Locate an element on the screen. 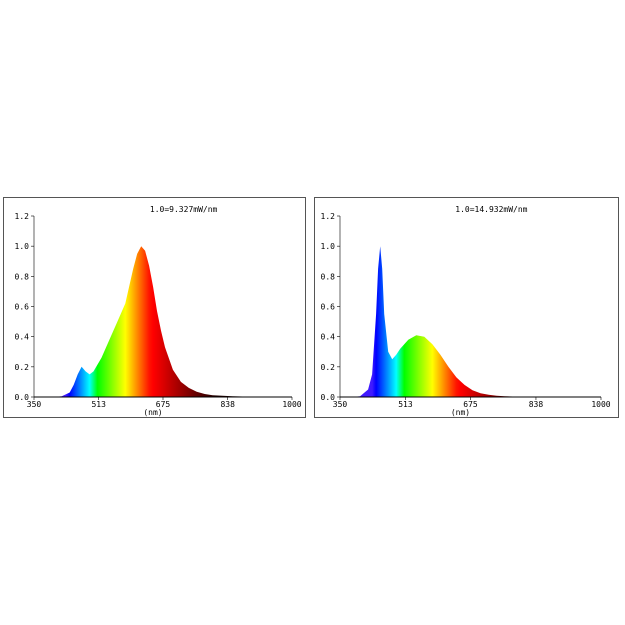 The image size is (625, 625). scale-annotation: 1.0=14.932mW/nm is located at coordinates (491, 209).